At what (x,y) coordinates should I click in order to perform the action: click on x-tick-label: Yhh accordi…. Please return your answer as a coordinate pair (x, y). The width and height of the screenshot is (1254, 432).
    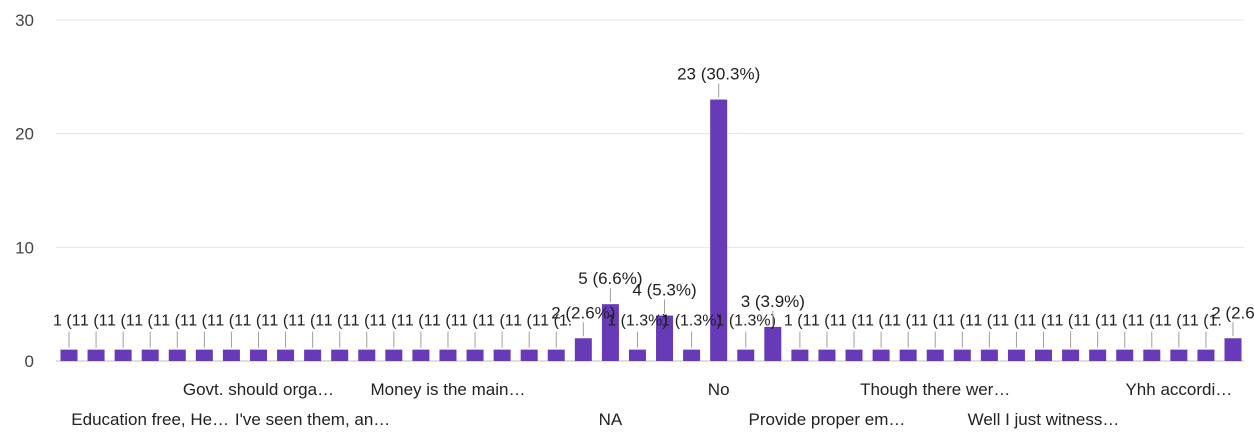
    Looking at the image, I should click on (1178, 389).